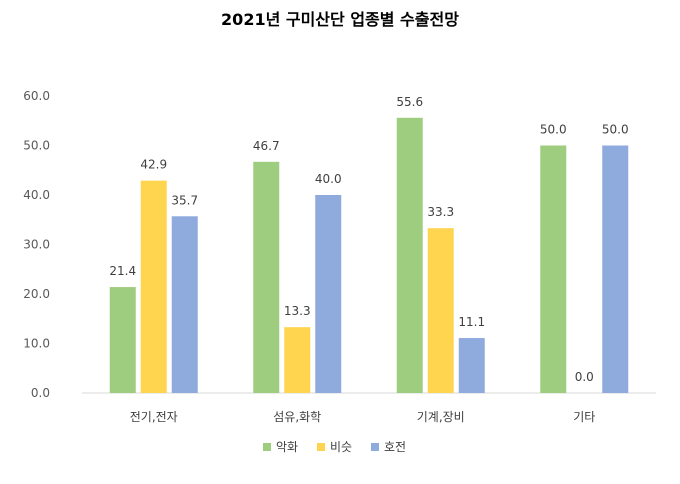 This screenshot has width=680, height=484. Describe the element at coordinates (340, 19) in the screenshot. I see `chart-title: 2021년 구미산단 업종별 수출전망` at that location.